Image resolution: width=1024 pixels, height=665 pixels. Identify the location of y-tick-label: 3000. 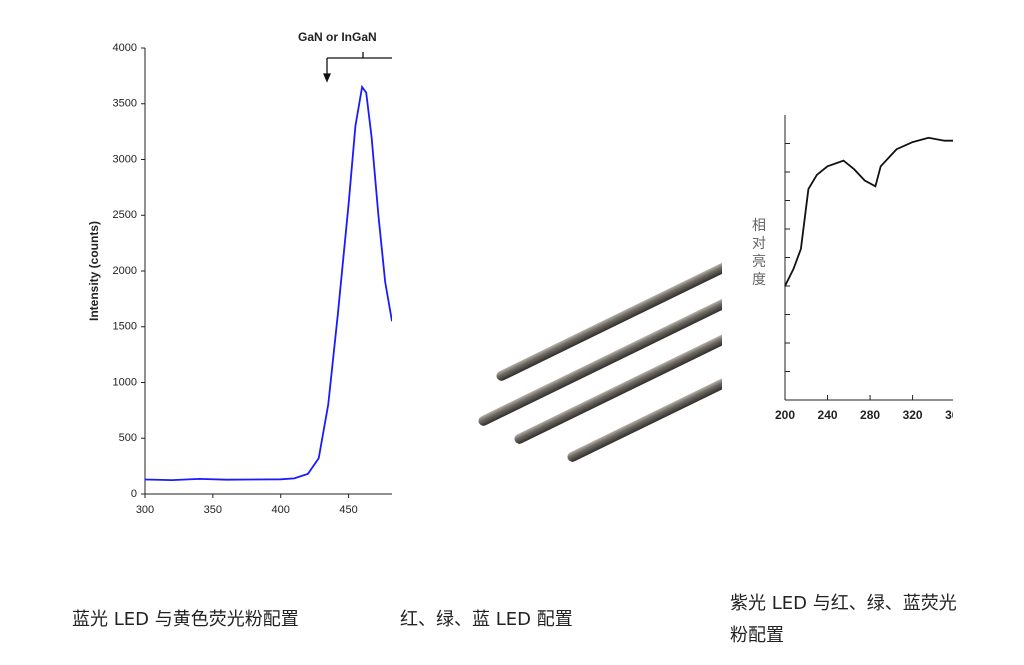
(125, 159).